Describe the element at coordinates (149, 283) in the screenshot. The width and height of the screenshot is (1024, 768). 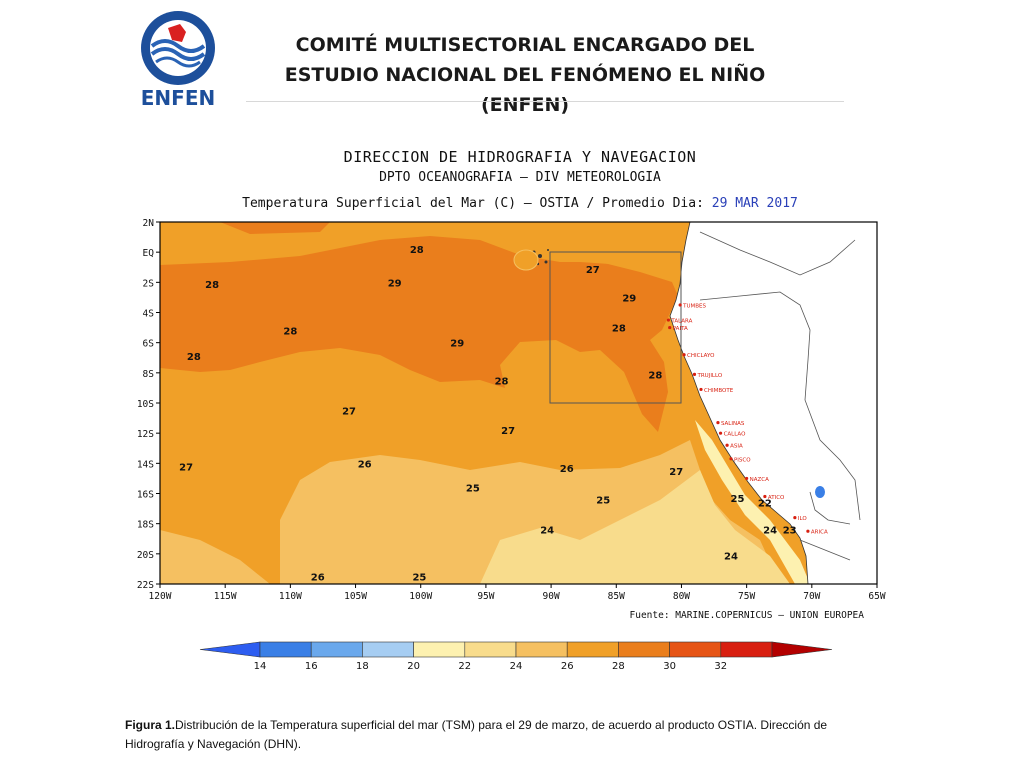
I see `lat-tick-label: 2S` at that location.